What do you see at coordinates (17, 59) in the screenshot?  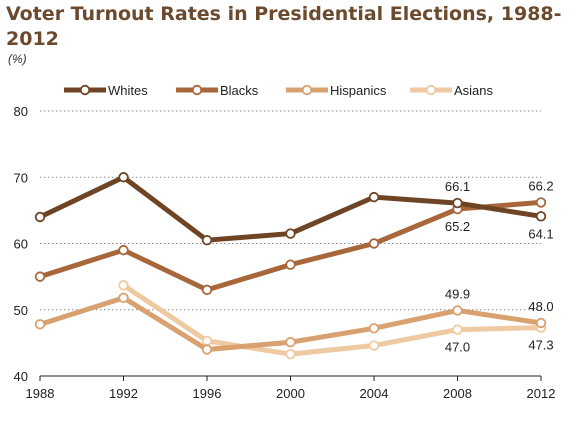 I see `unit-label: (%)` at bounding box center [17, 59].